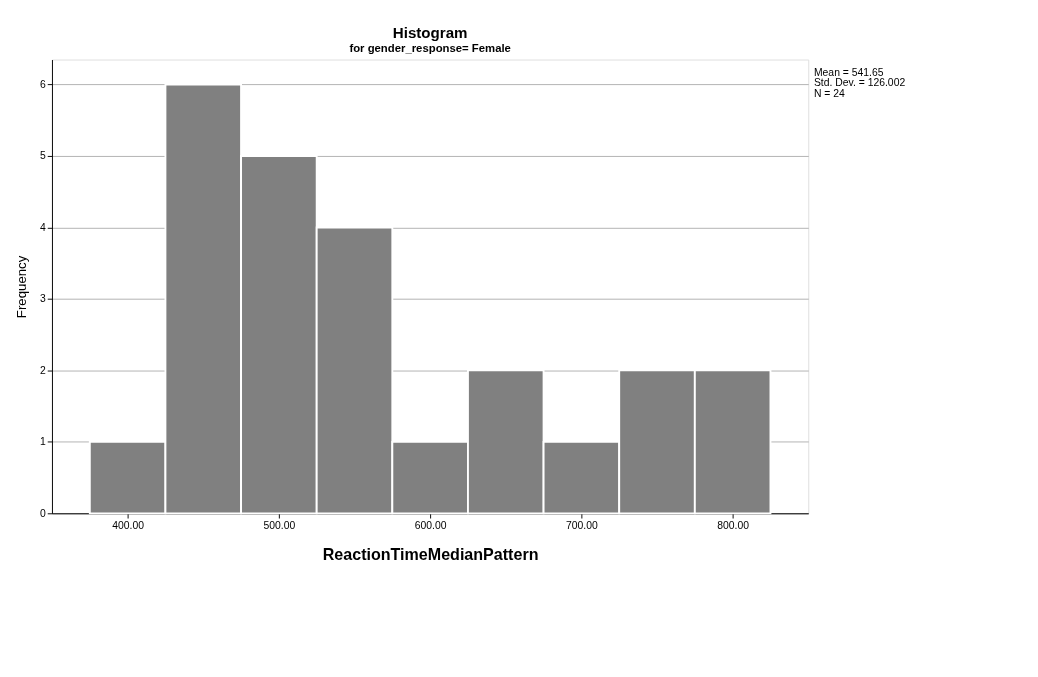 Image resolution: width=1038 pixels, height=677 pixels. I want to click on x-tick-label: 800.00, so click(733, 525).